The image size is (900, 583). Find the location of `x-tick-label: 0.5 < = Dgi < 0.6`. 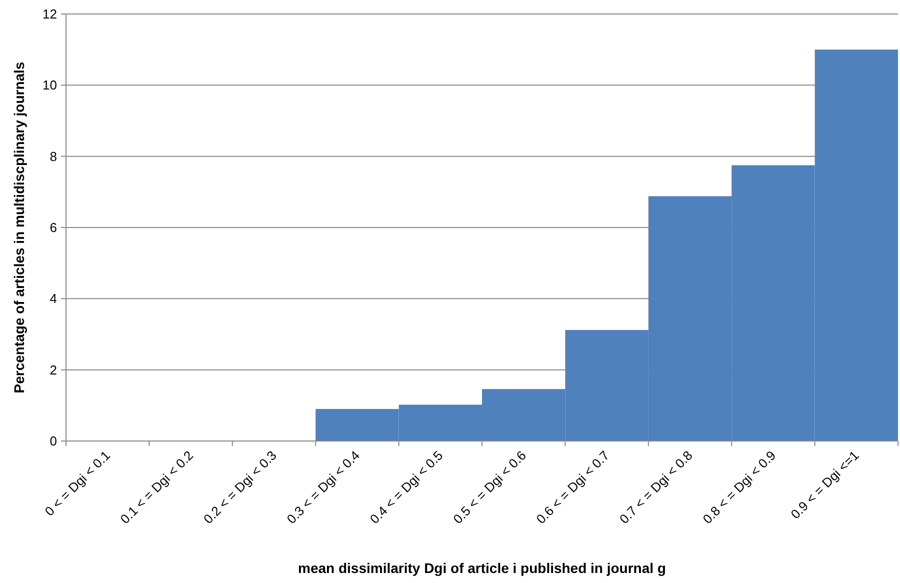

x-tick-label: 0.5 < = Dgi < 0.6 is located at coordinates (489, 487).